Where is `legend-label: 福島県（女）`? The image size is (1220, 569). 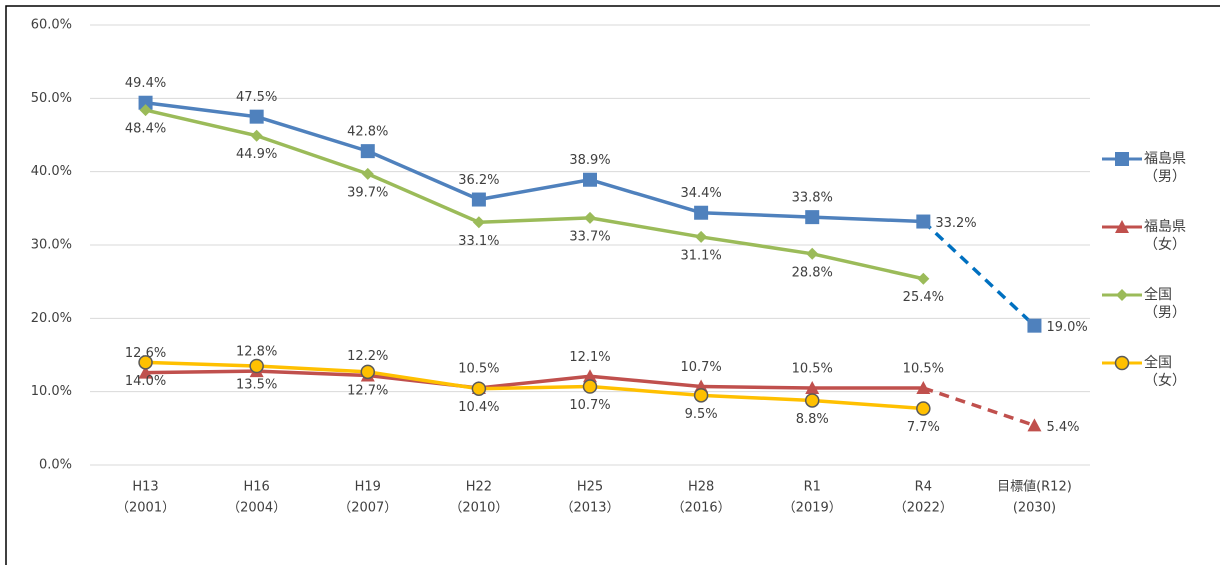 legend-label: 福島県（女） is located at coordinates (1165, 236).